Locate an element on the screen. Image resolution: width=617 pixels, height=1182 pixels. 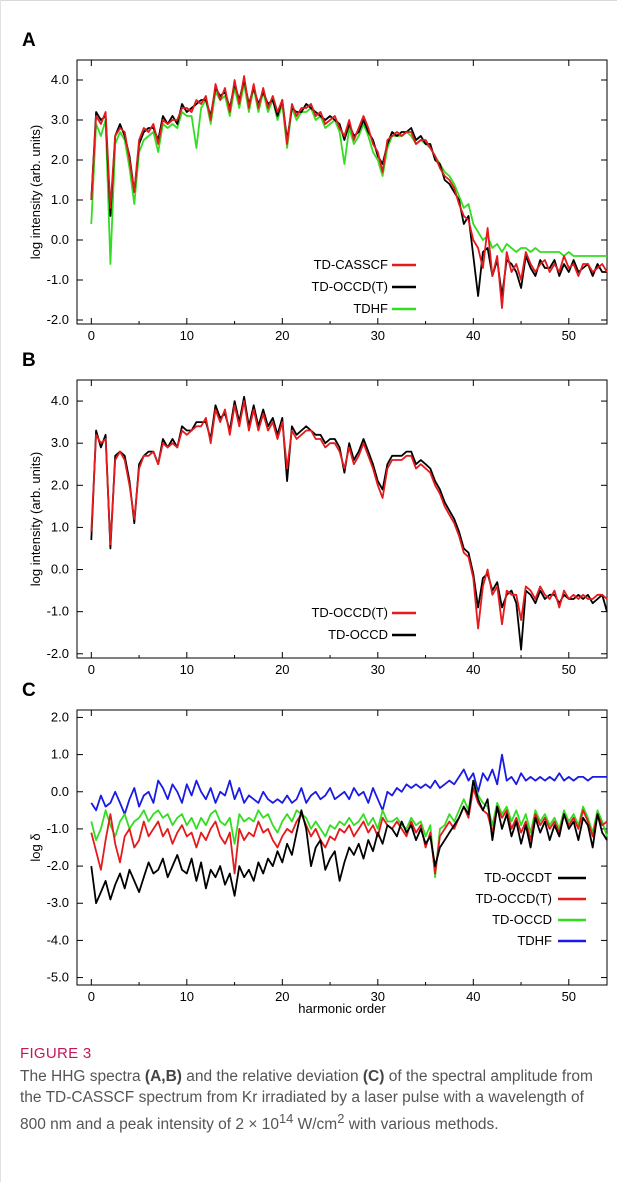
panel-c-ytick-label: -1.0 is located at coordinates (58, 828).